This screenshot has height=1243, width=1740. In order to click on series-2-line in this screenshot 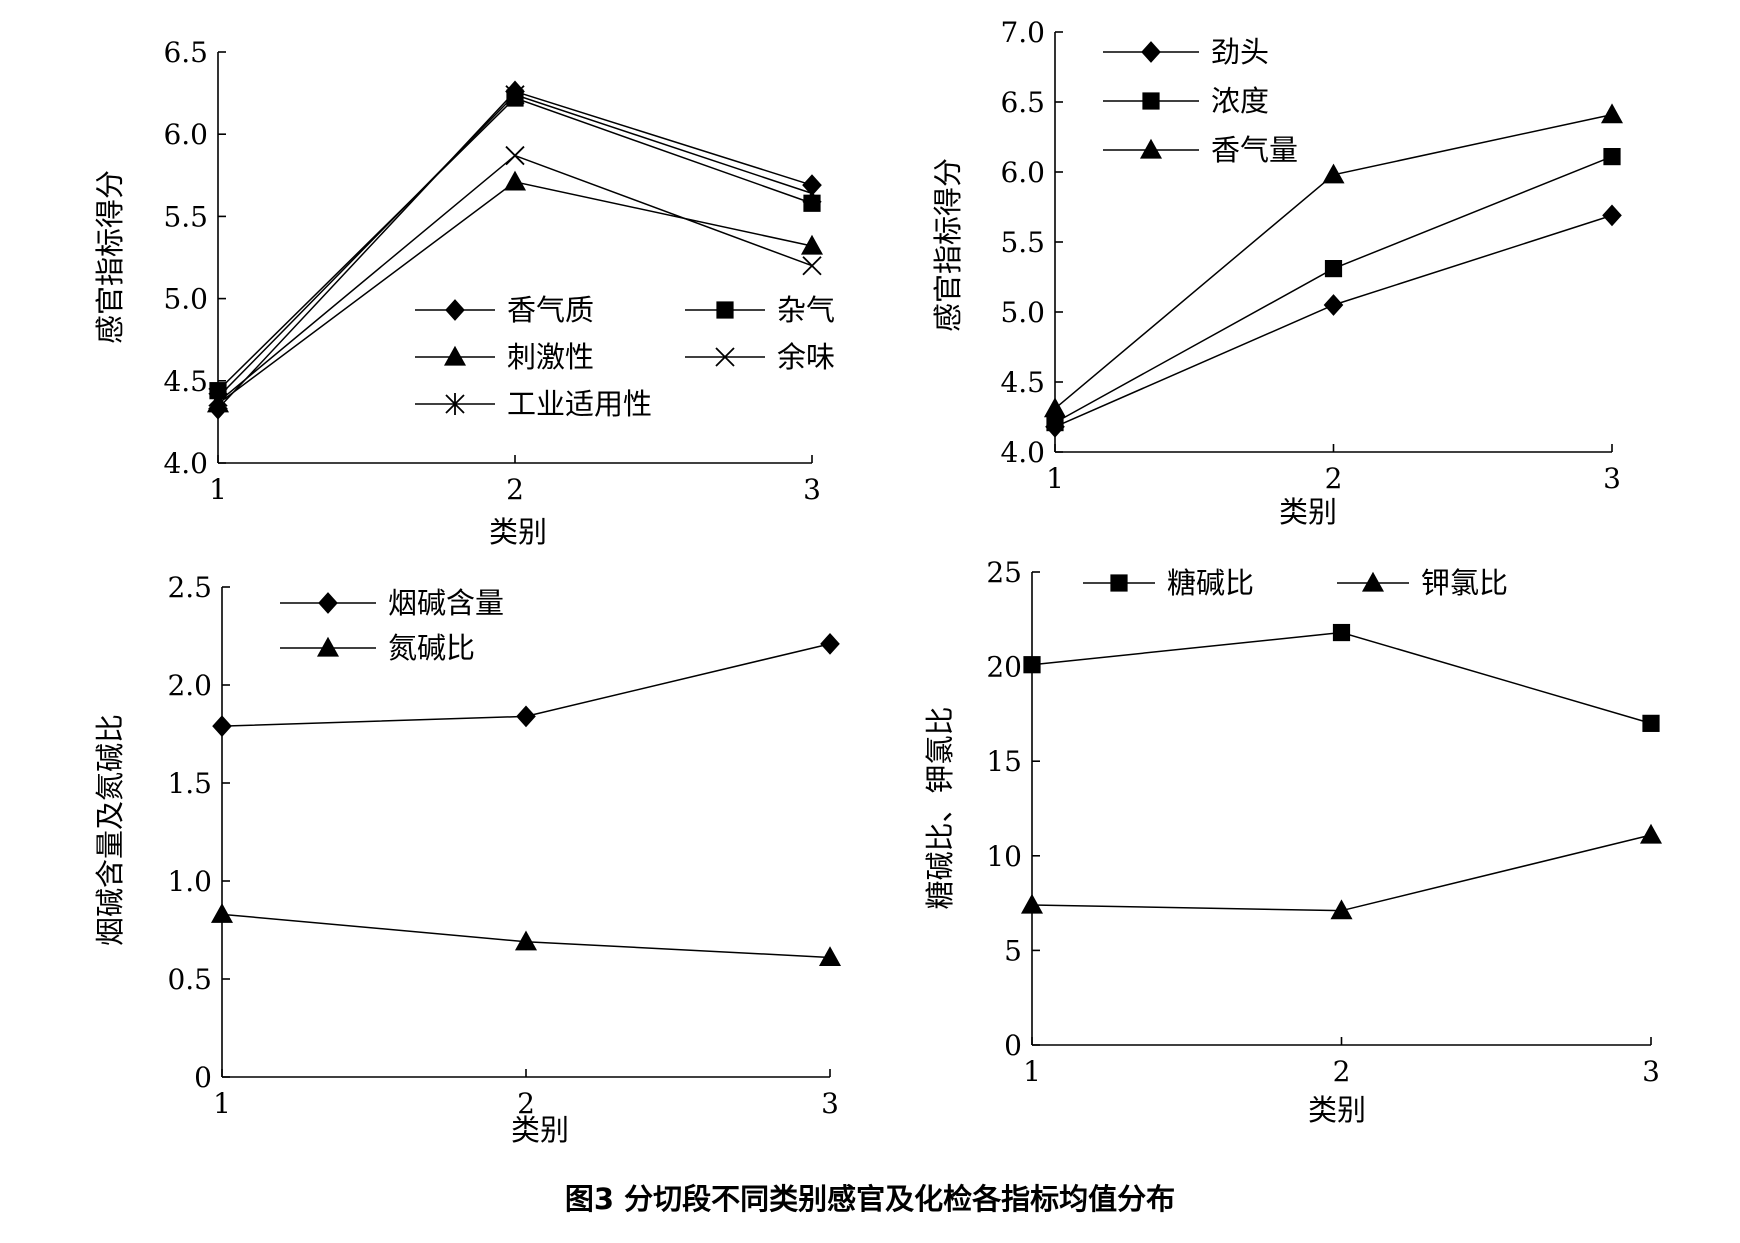, I will do `click(1341, 873)`.